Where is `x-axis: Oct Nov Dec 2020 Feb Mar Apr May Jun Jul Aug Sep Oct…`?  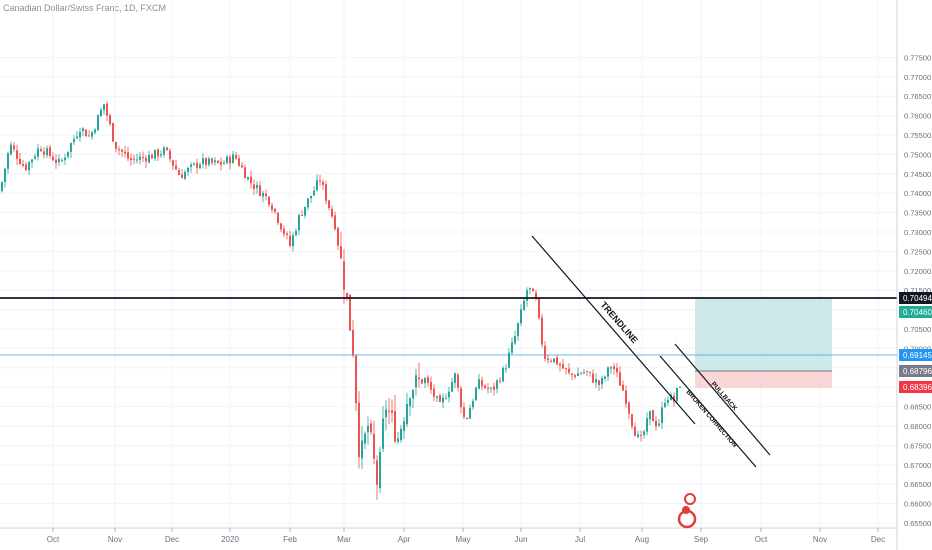
x-axis: Oct Nov Dec 2020 Feb Mar Apr May Jun Jul Aug Sep Oct… is located at coordinates (448, 535).